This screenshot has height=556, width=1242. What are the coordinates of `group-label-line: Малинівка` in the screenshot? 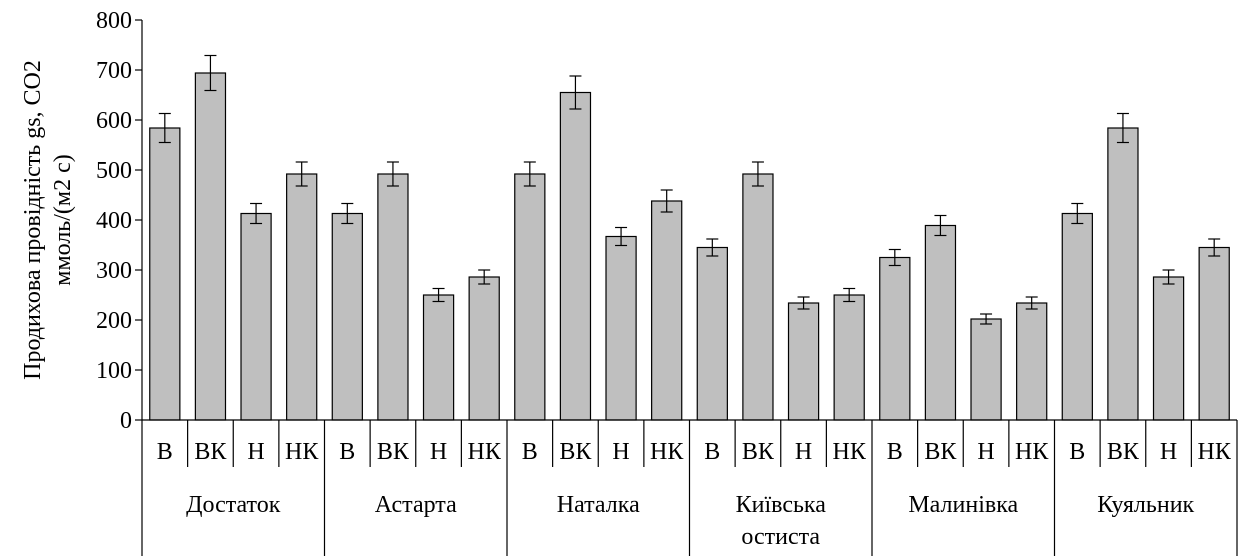 It's located at (963, 505).